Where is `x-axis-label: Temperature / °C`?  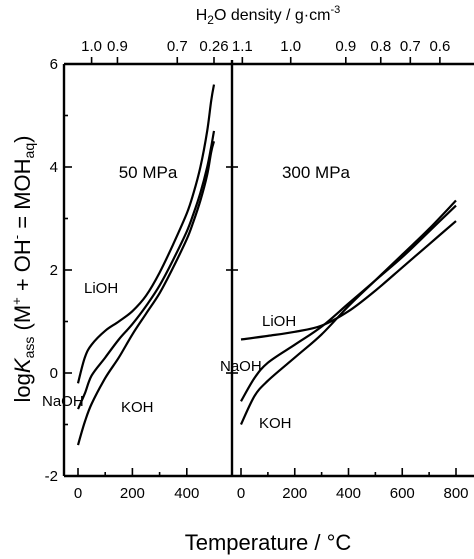 x-axis-label: Temperature / °C is located at coordinates (268, 542).